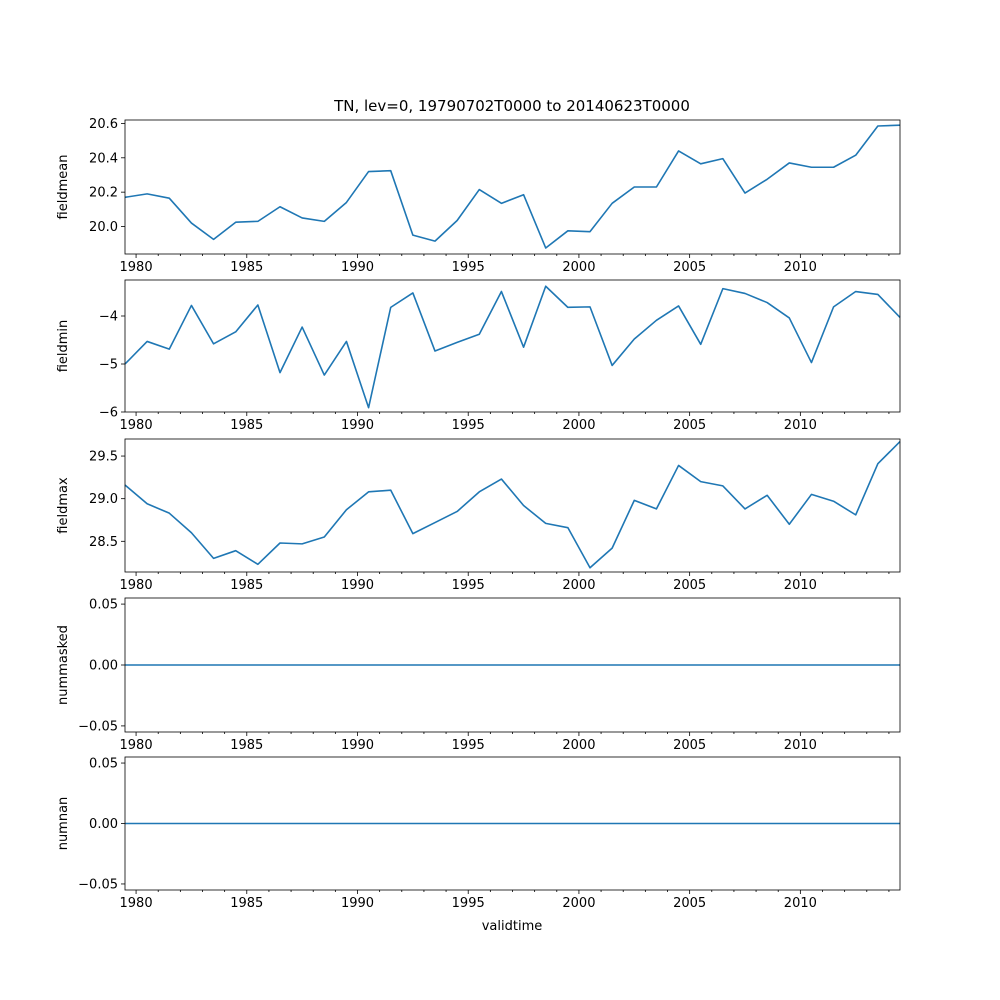 This screenshot has height=1000, width=1000. I want to click on y-axis-label: nummasked, so click(63, 665).